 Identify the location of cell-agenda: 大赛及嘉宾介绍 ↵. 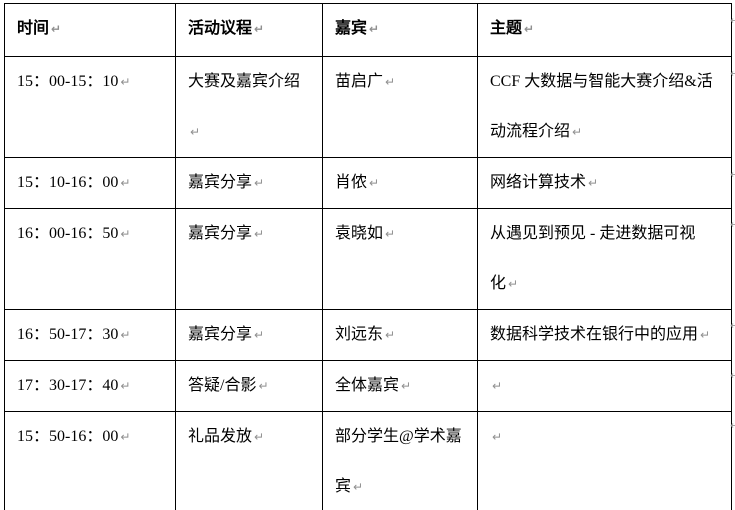
(249, 107).